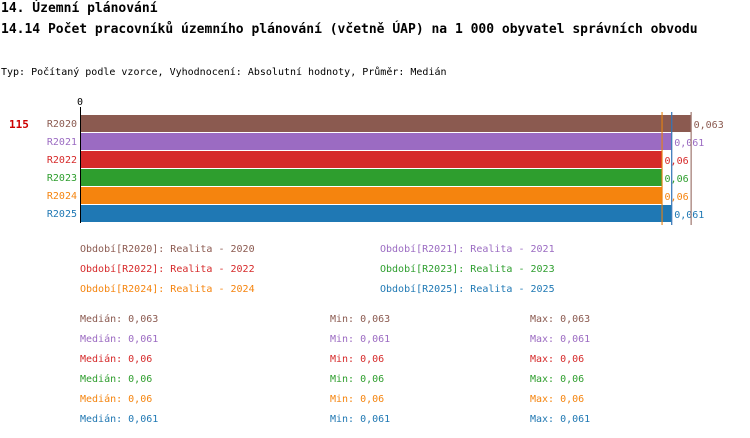  I want to click on legend-item: Období[R2021]: Realita - 2021, so click(467, 249).